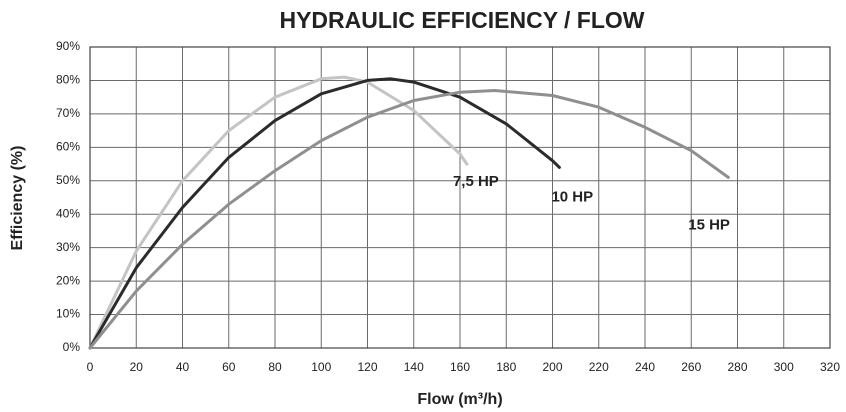 The width and height of the screenshot is (846, 412). What do you see at coordinates (72, 347) in the screenshot?
I see `y-tick-label: 0%` at bounding box center [72, 347].